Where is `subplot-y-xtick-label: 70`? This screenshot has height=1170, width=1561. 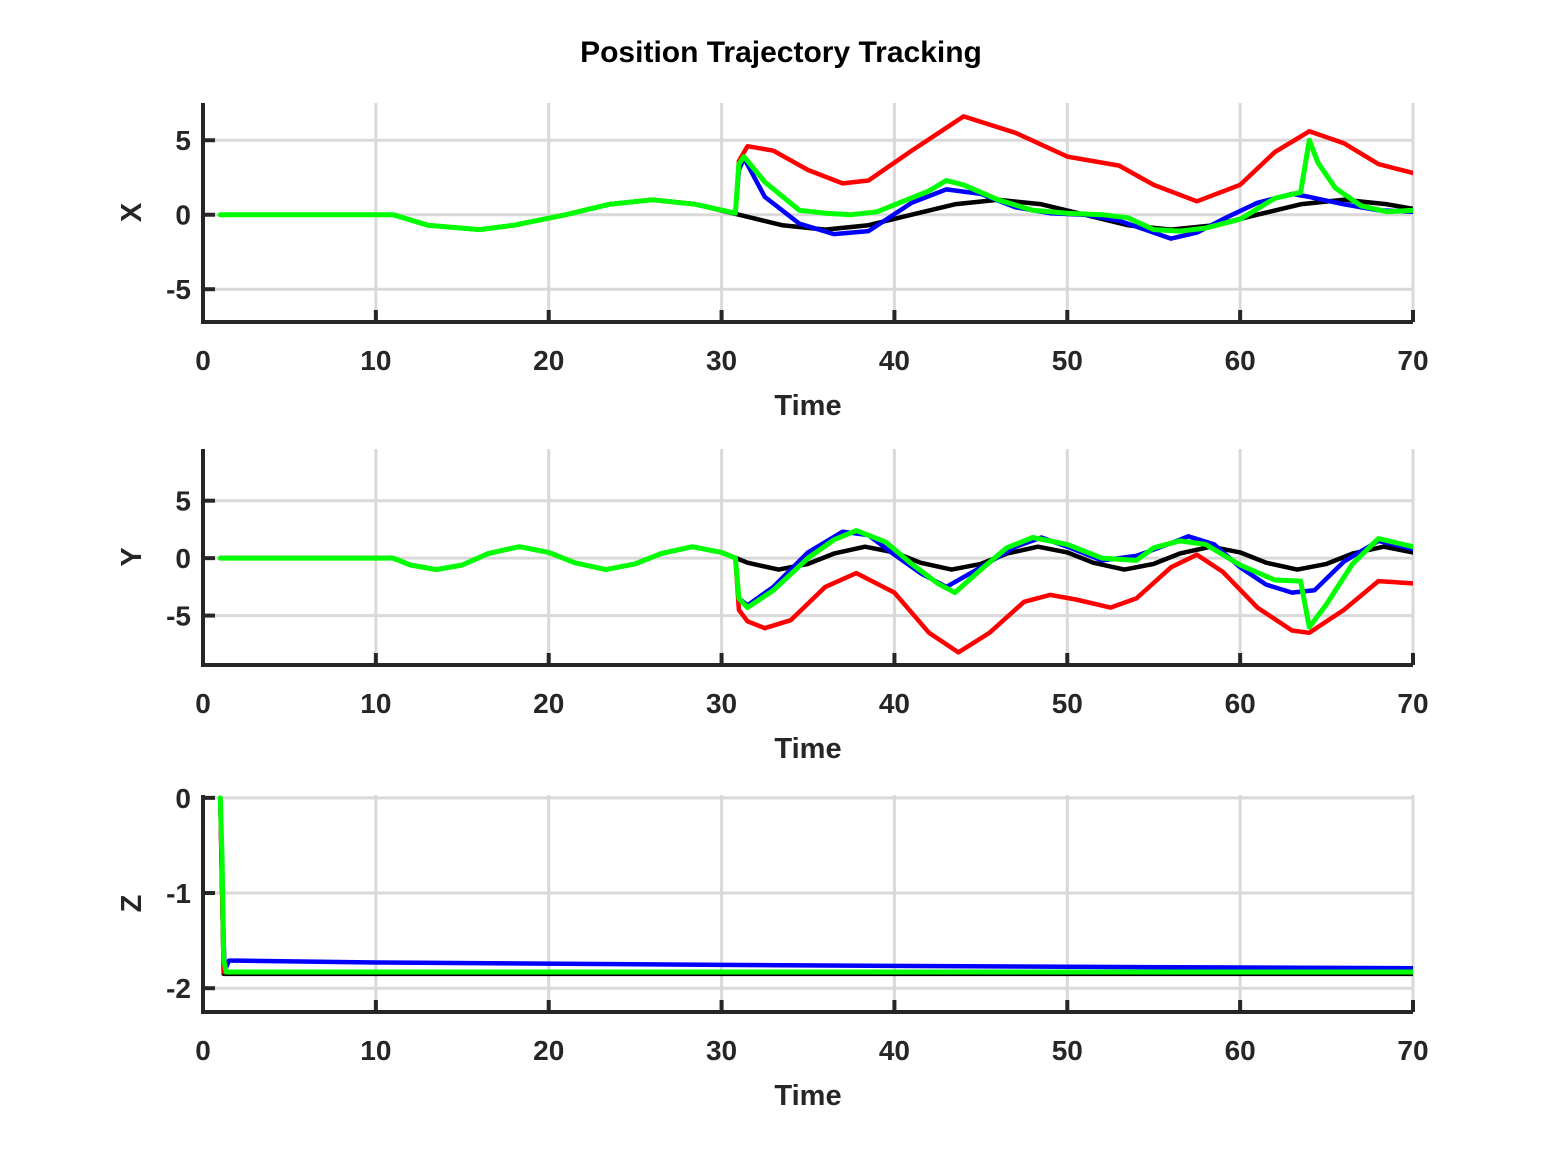
subplot-y-xtick-label: 70 is located at coordinates (1412, 703).